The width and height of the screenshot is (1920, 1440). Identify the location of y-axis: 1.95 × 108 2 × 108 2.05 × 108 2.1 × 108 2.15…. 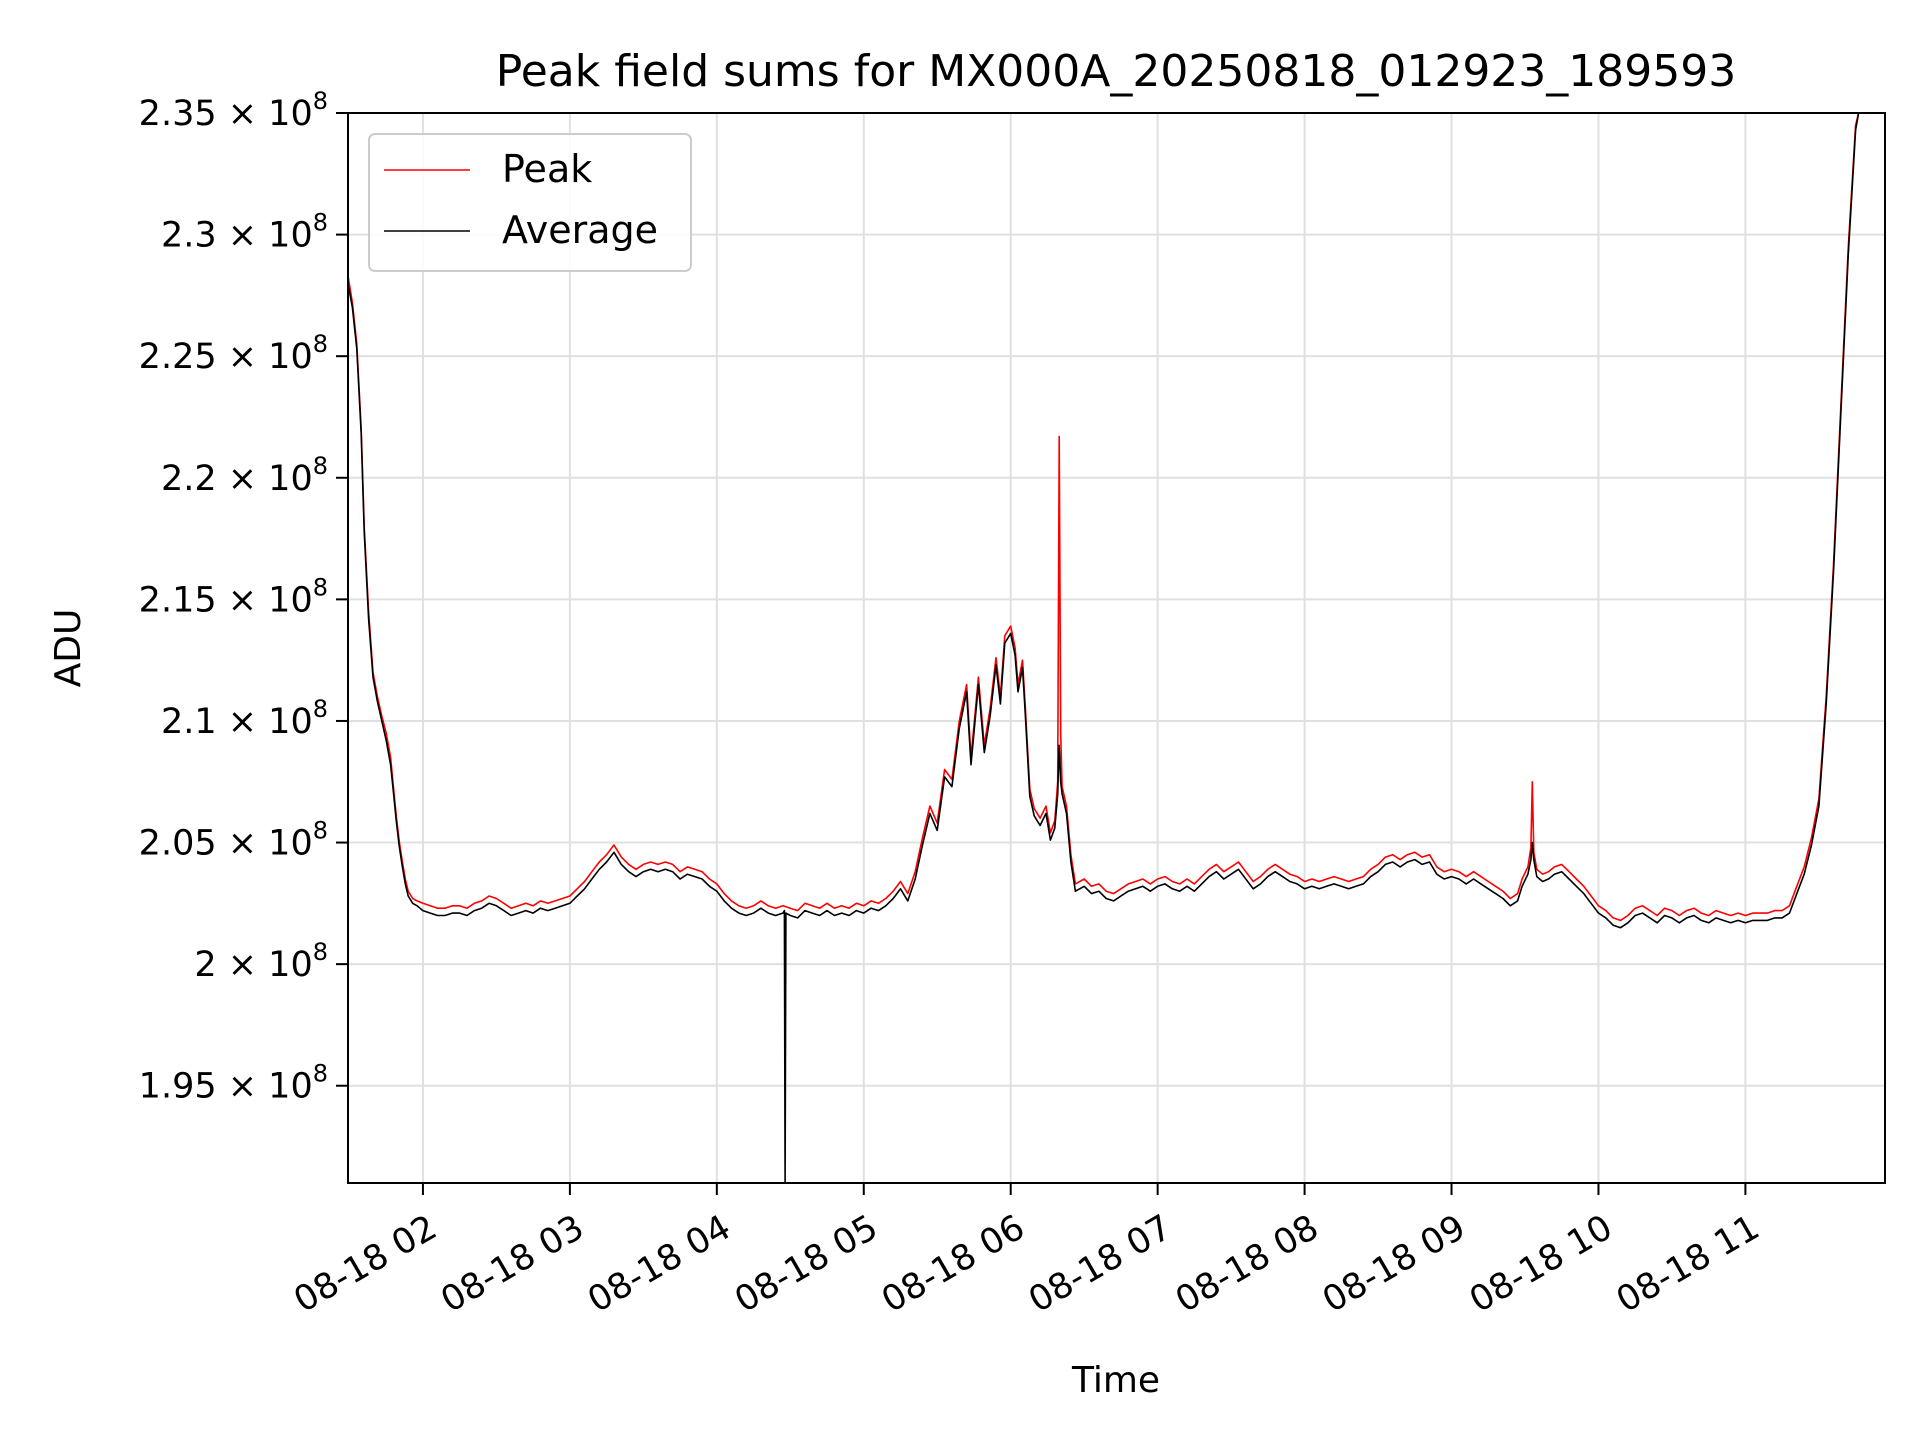
(243, 597).